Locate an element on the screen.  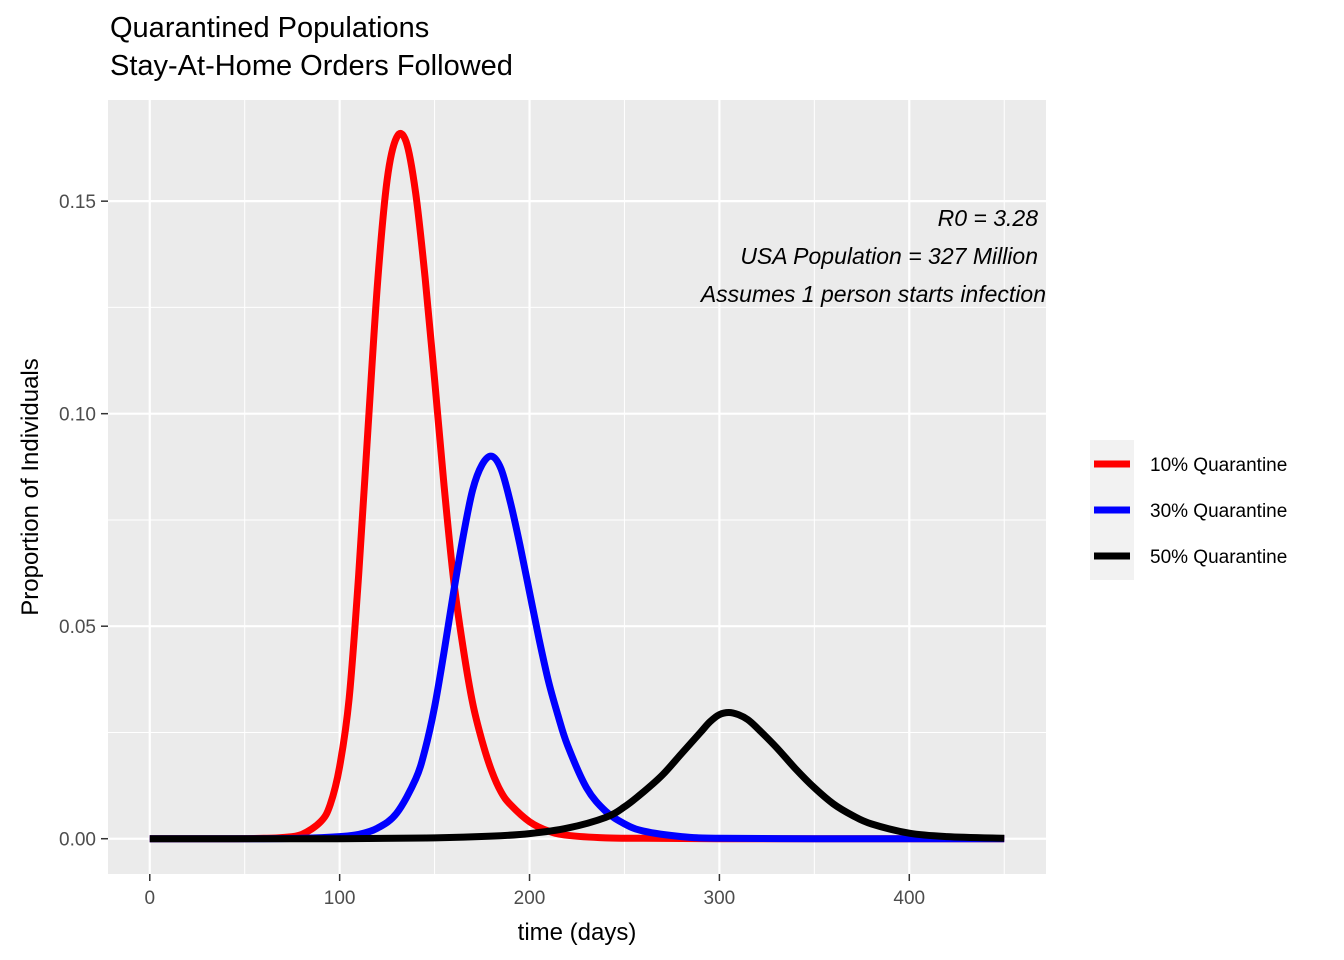
y-axis-title: Proportion of Individuals is located at coordinates (30, 486).